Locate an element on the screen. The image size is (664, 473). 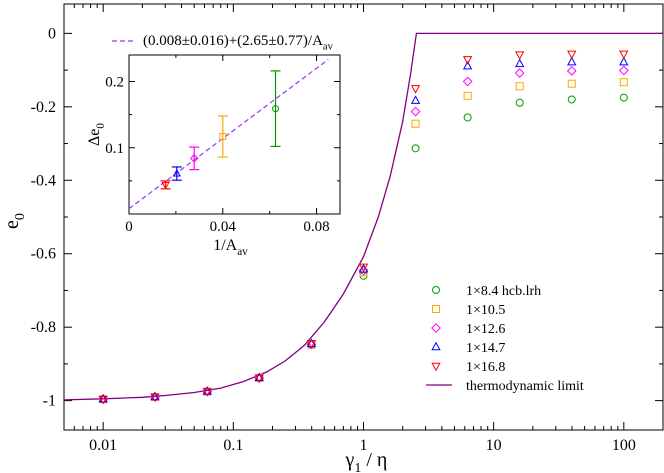
inset-y-axis-label: Δe0 is located at coordinates (96, 134).